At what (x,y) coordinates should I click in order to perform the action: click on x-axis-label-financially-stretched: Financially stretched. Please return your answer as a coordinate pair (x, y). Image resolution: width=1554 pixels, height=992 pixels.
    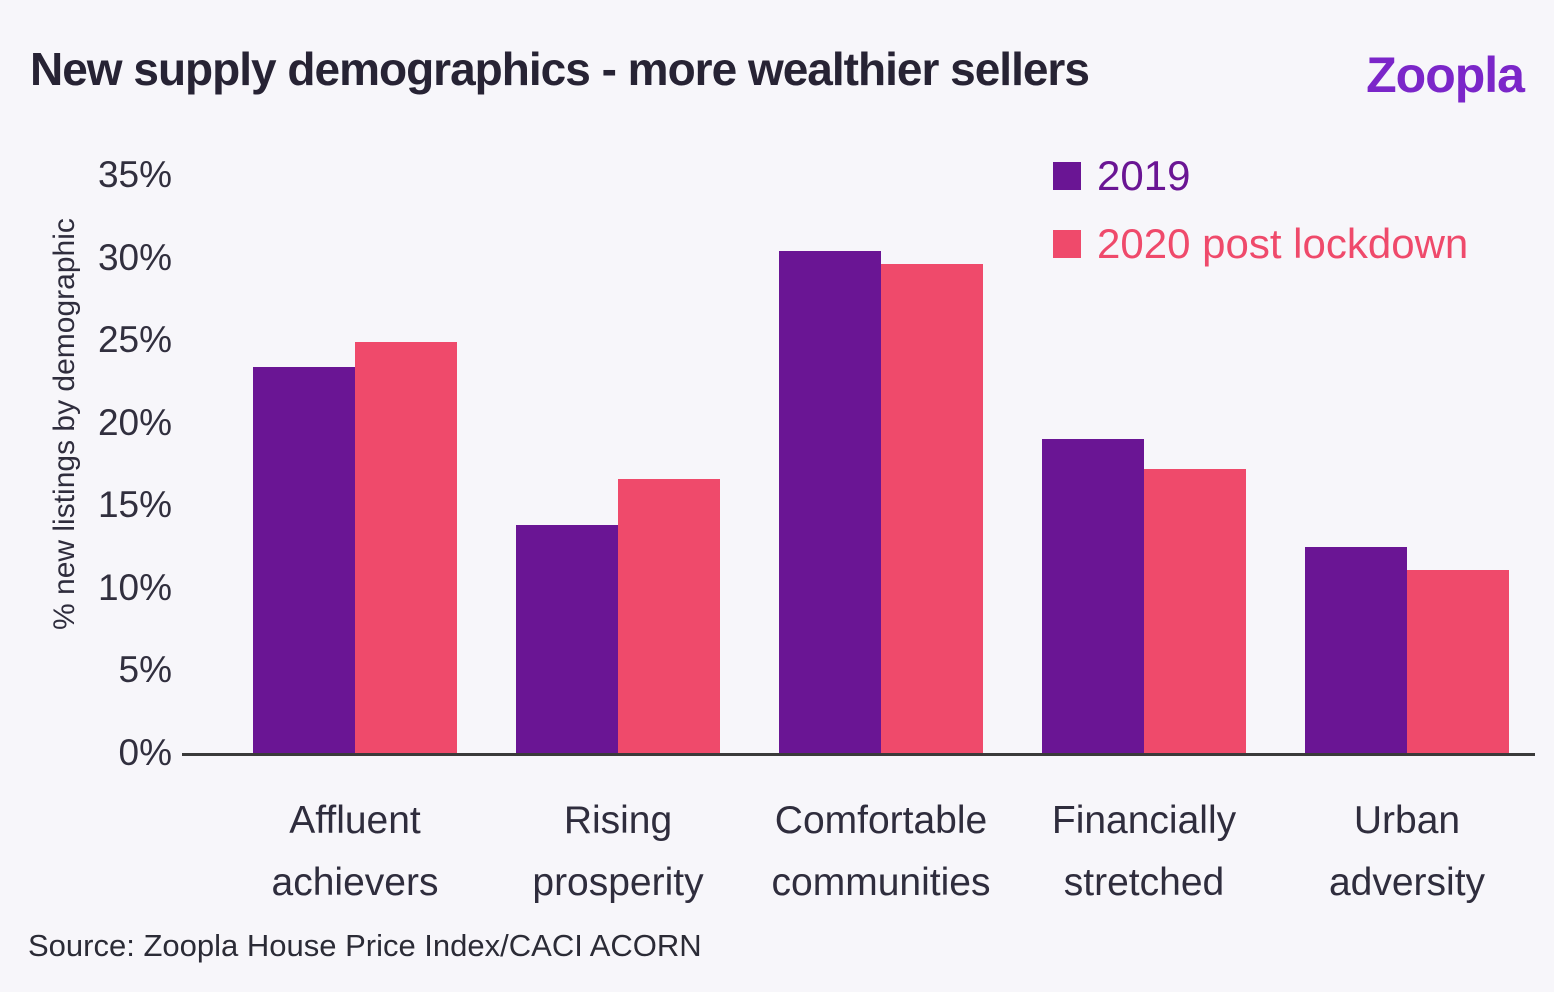
    Looking at the image, I should click on (1144, 851).